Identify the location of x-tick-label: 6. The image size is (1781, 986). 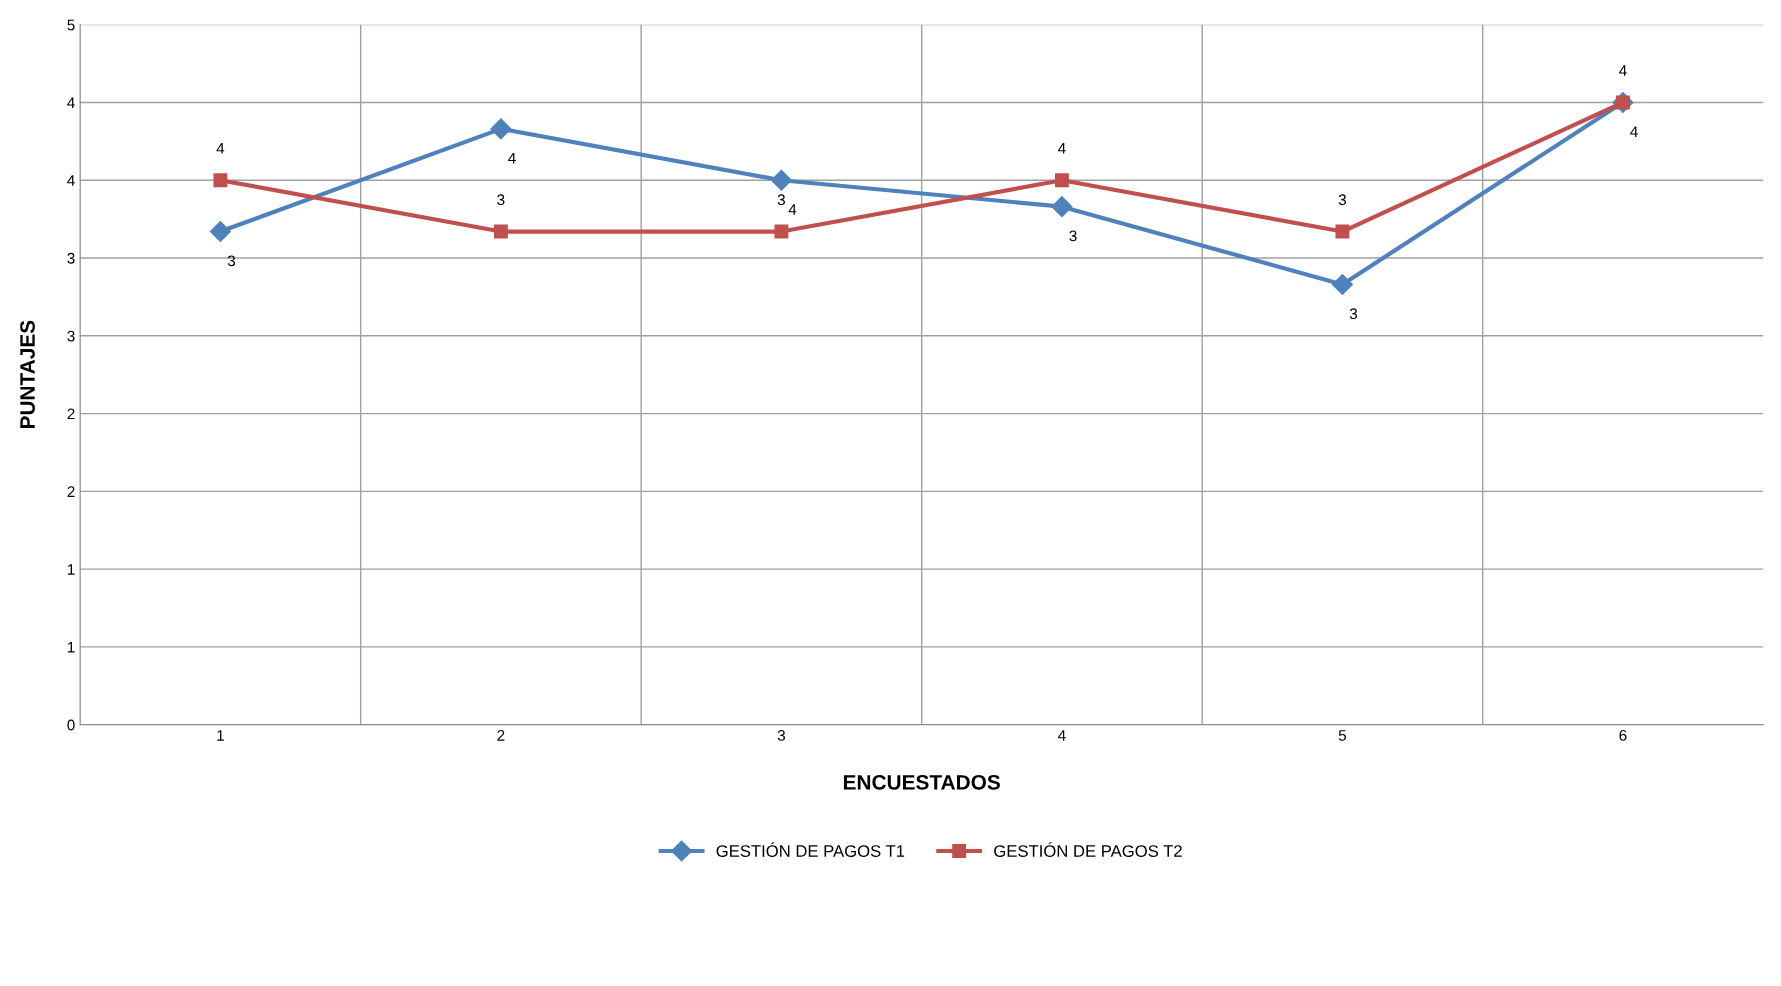
(1623, 735).